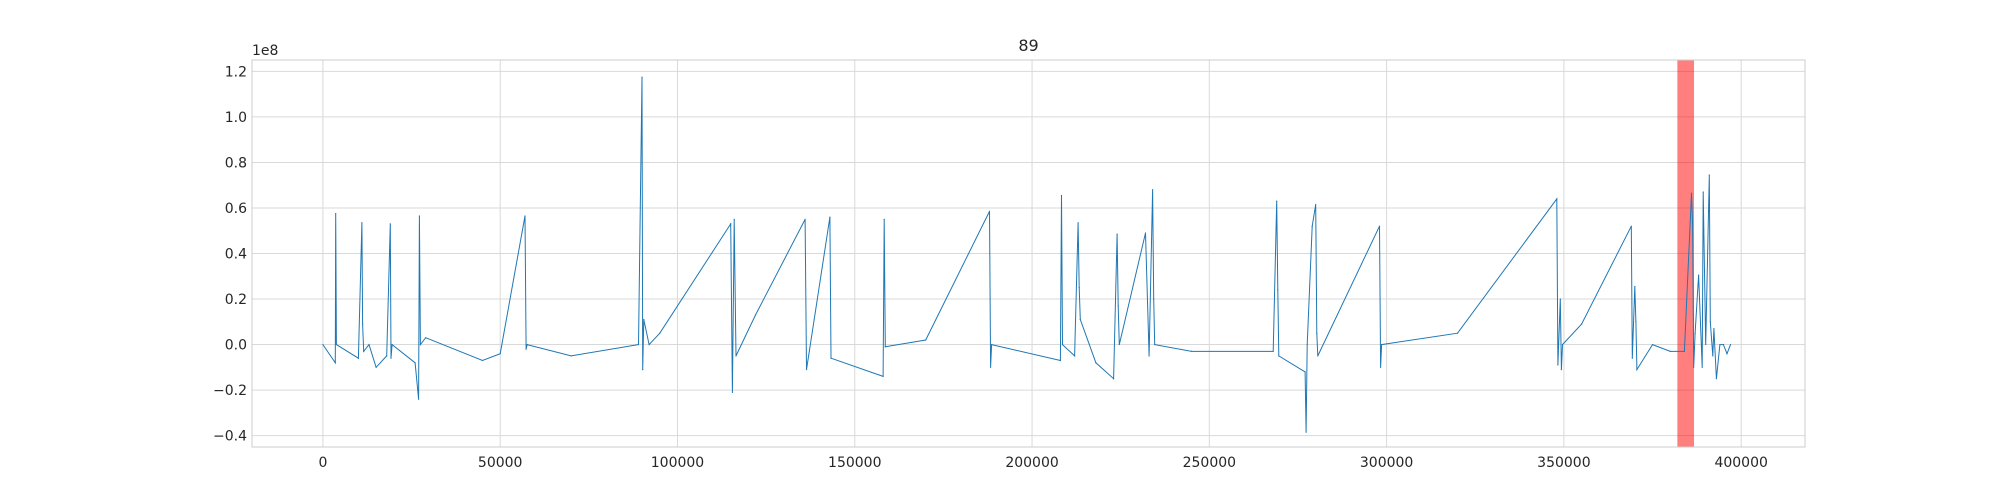 This screenshot has height=500, width=2000. What do you see at coordinates (236, 163) in the screenshot?
I see `y-tick-label: 0.8` at bounding box center [236, 163].